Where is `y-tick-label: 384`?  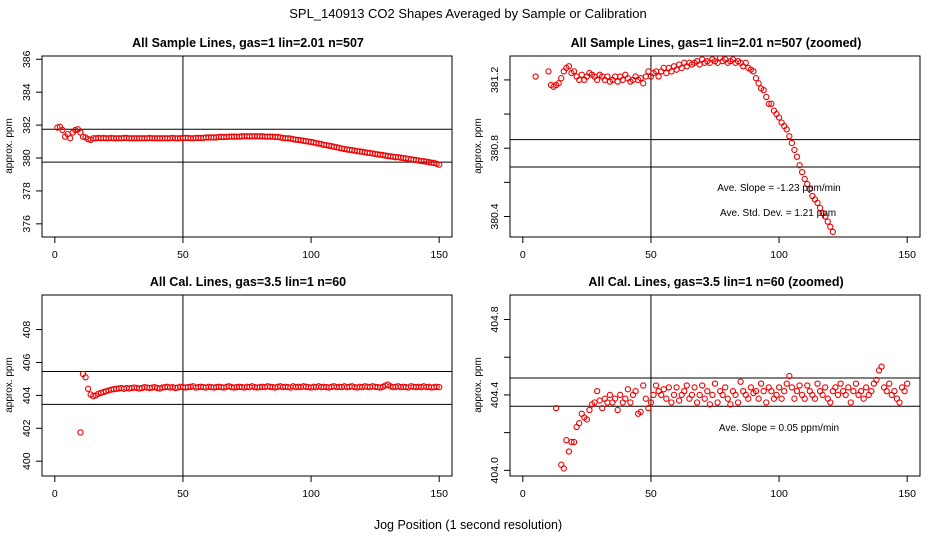 y-tick-label: 384 is located at coordinates (27, 92).